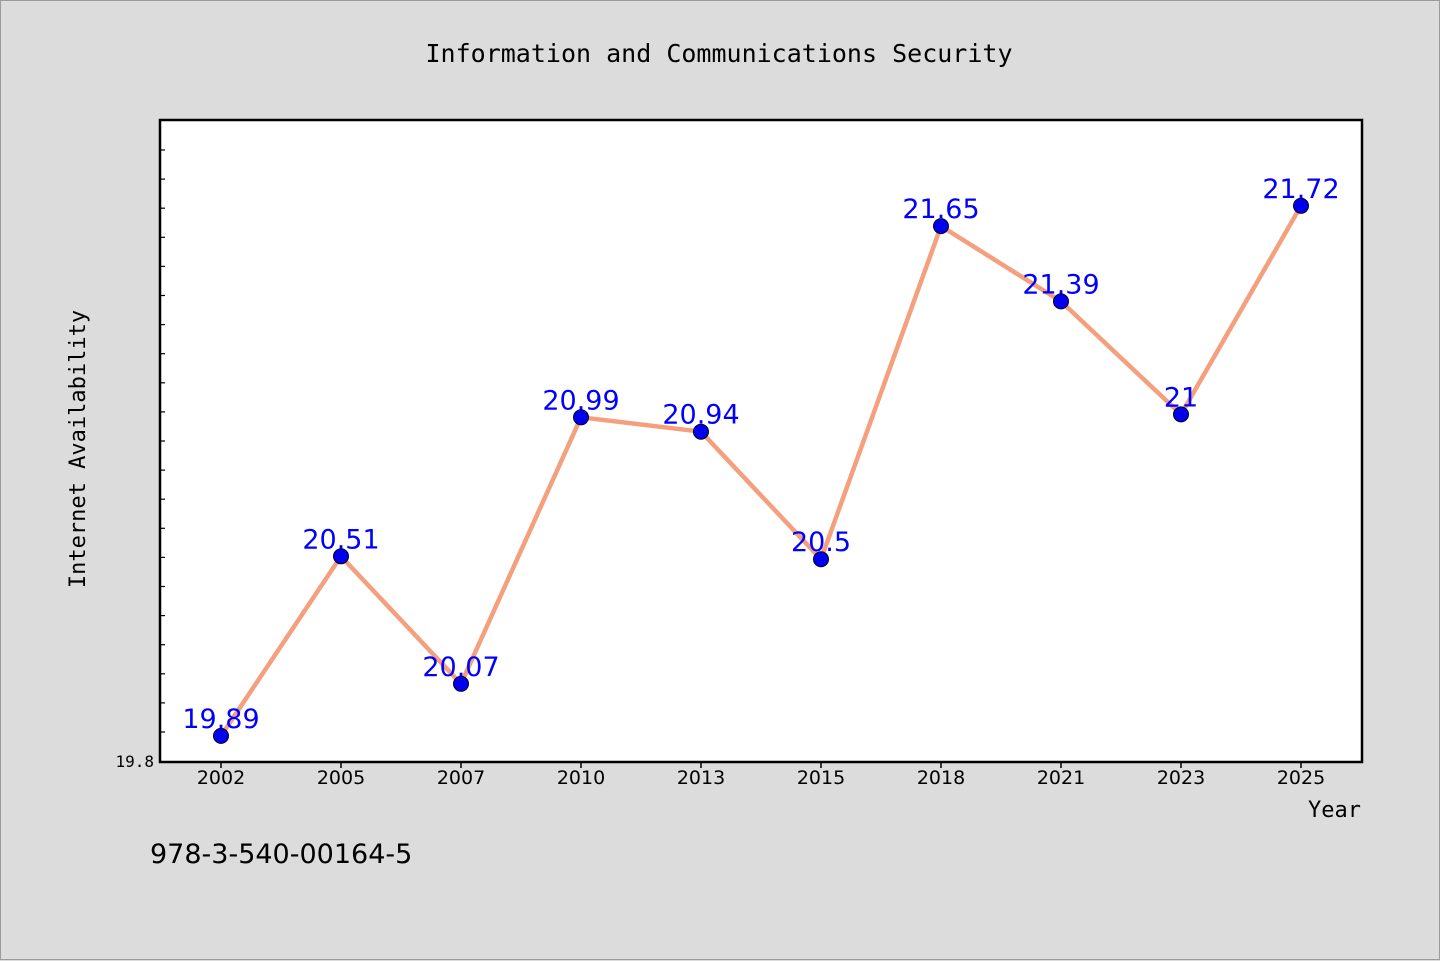 The width and height of the screenshot is (1440, 961). What do you see at coordinates (220, 719) in the screenshot?
I see `data-label: 19.89` at bounding box center [220, 719].